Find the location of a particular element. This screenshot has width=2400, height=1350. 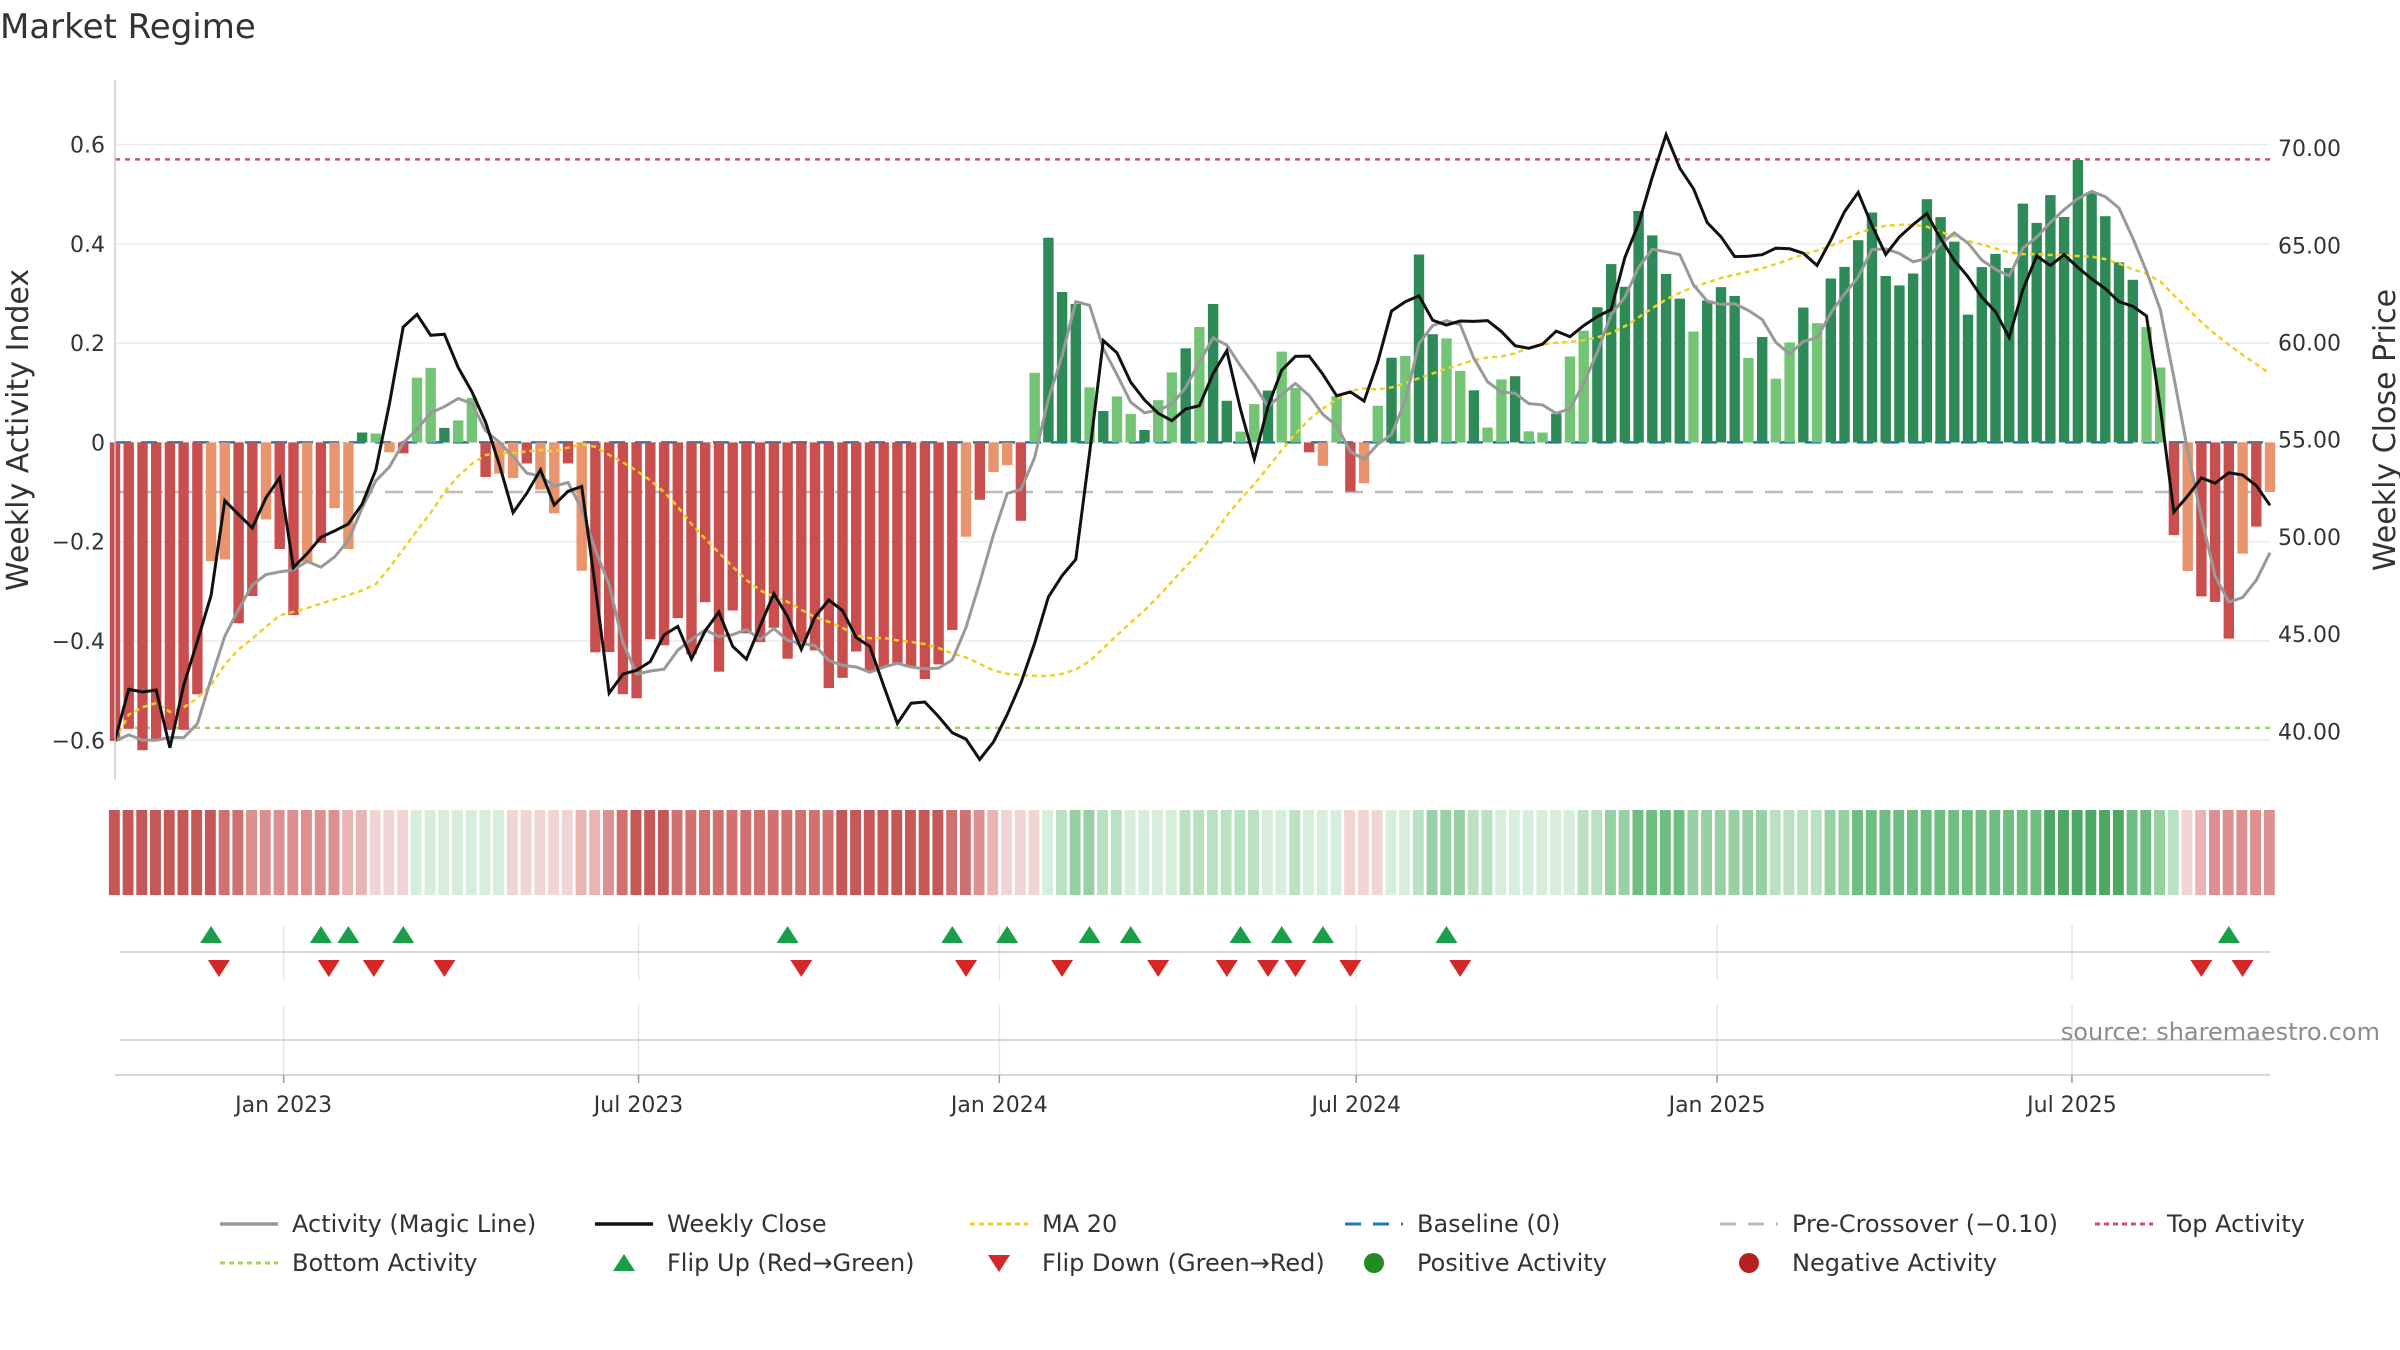

legend-item-close: Weekly Close is located at coordinates (711, 1224).